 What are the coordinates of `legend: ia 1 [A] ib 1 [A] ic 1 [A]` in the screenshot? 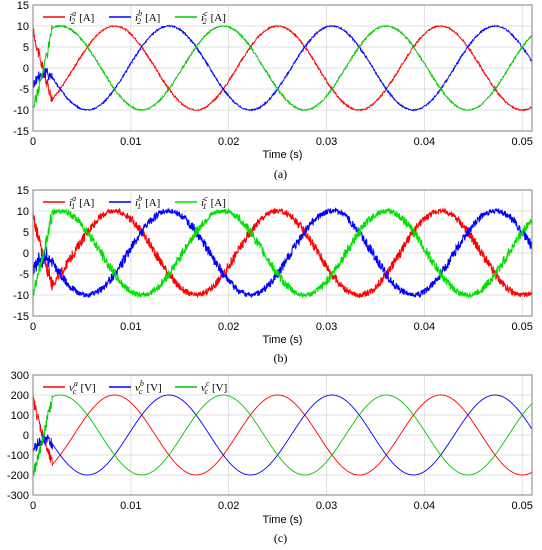 It's located at (134, 202).